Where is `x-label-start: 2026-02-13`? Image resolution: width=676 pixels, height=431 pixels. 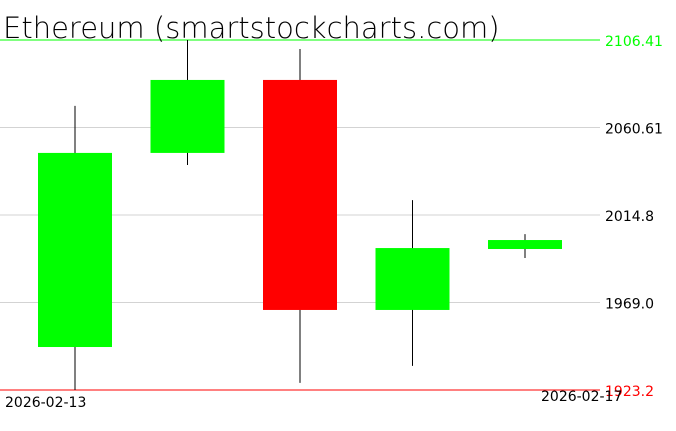
x-label-start: 2026-02-13 is located at coordinates (45, 403).